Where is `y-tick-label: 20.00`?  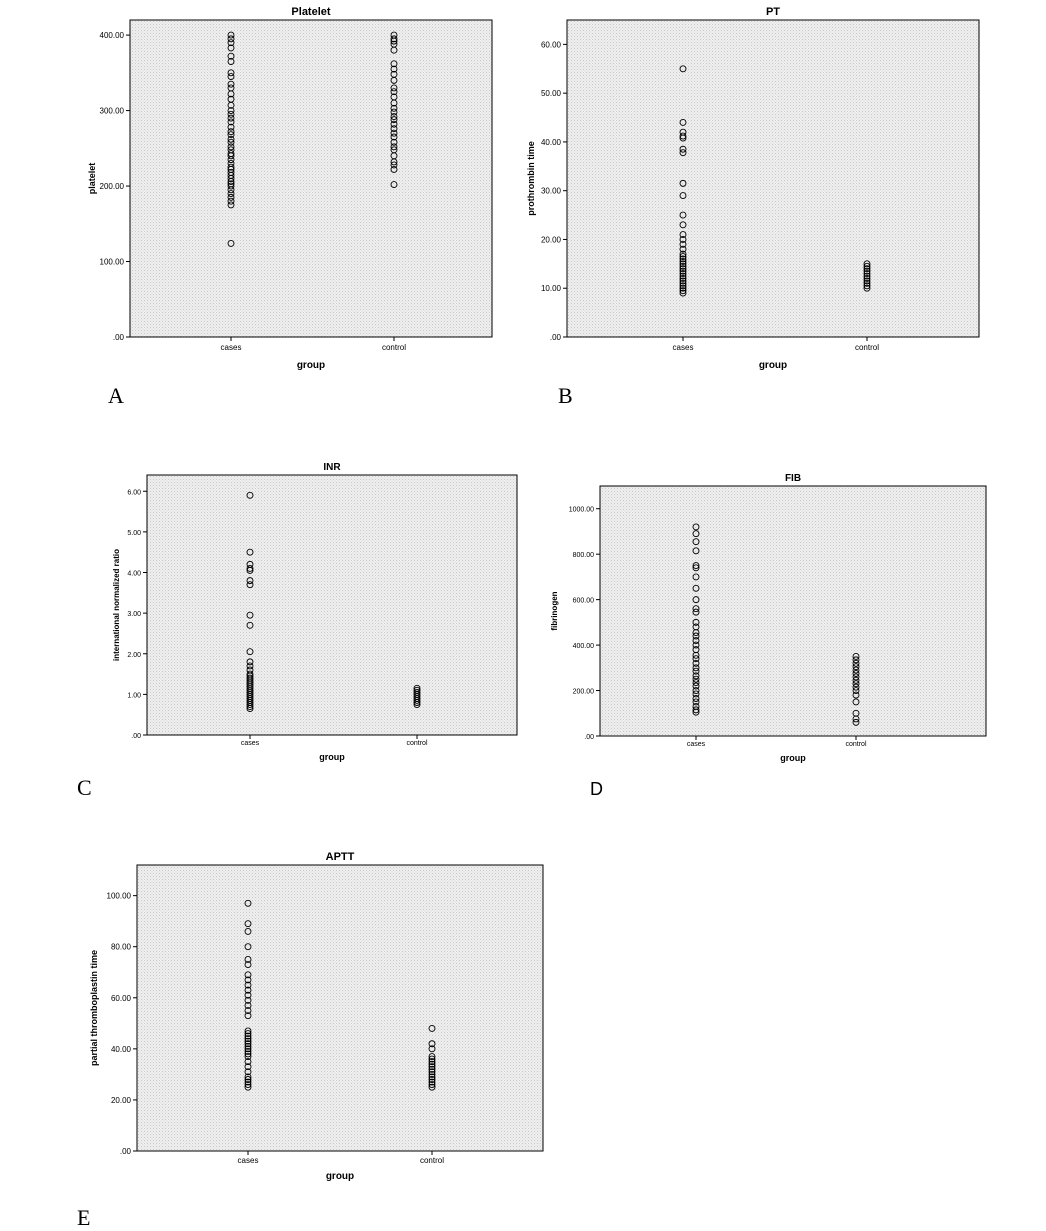 y-tick-label: 20.00 is located at coordinates (551, 239).